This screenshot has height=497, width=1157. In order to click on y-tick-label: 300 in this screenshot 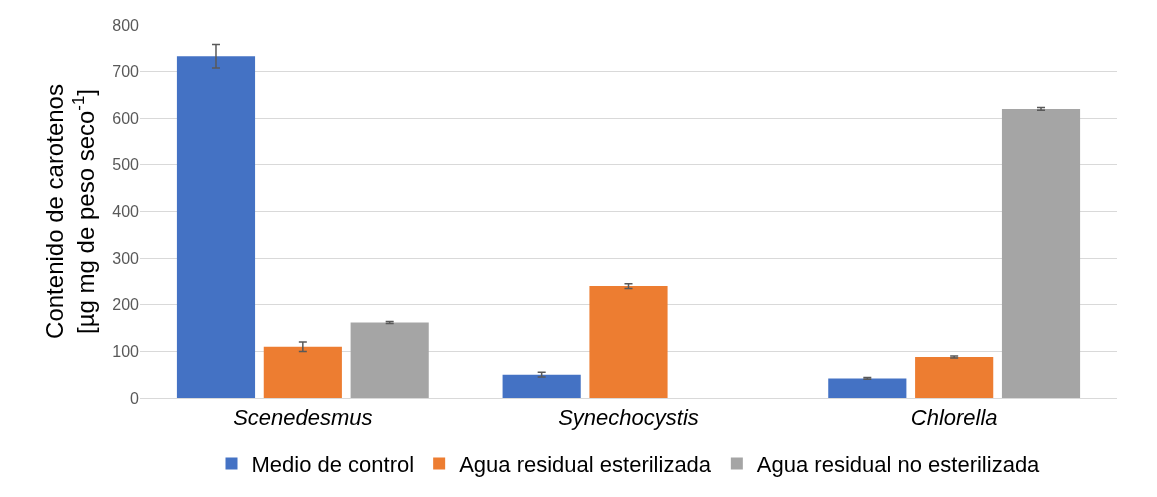, I will do `click(126, 258)`.